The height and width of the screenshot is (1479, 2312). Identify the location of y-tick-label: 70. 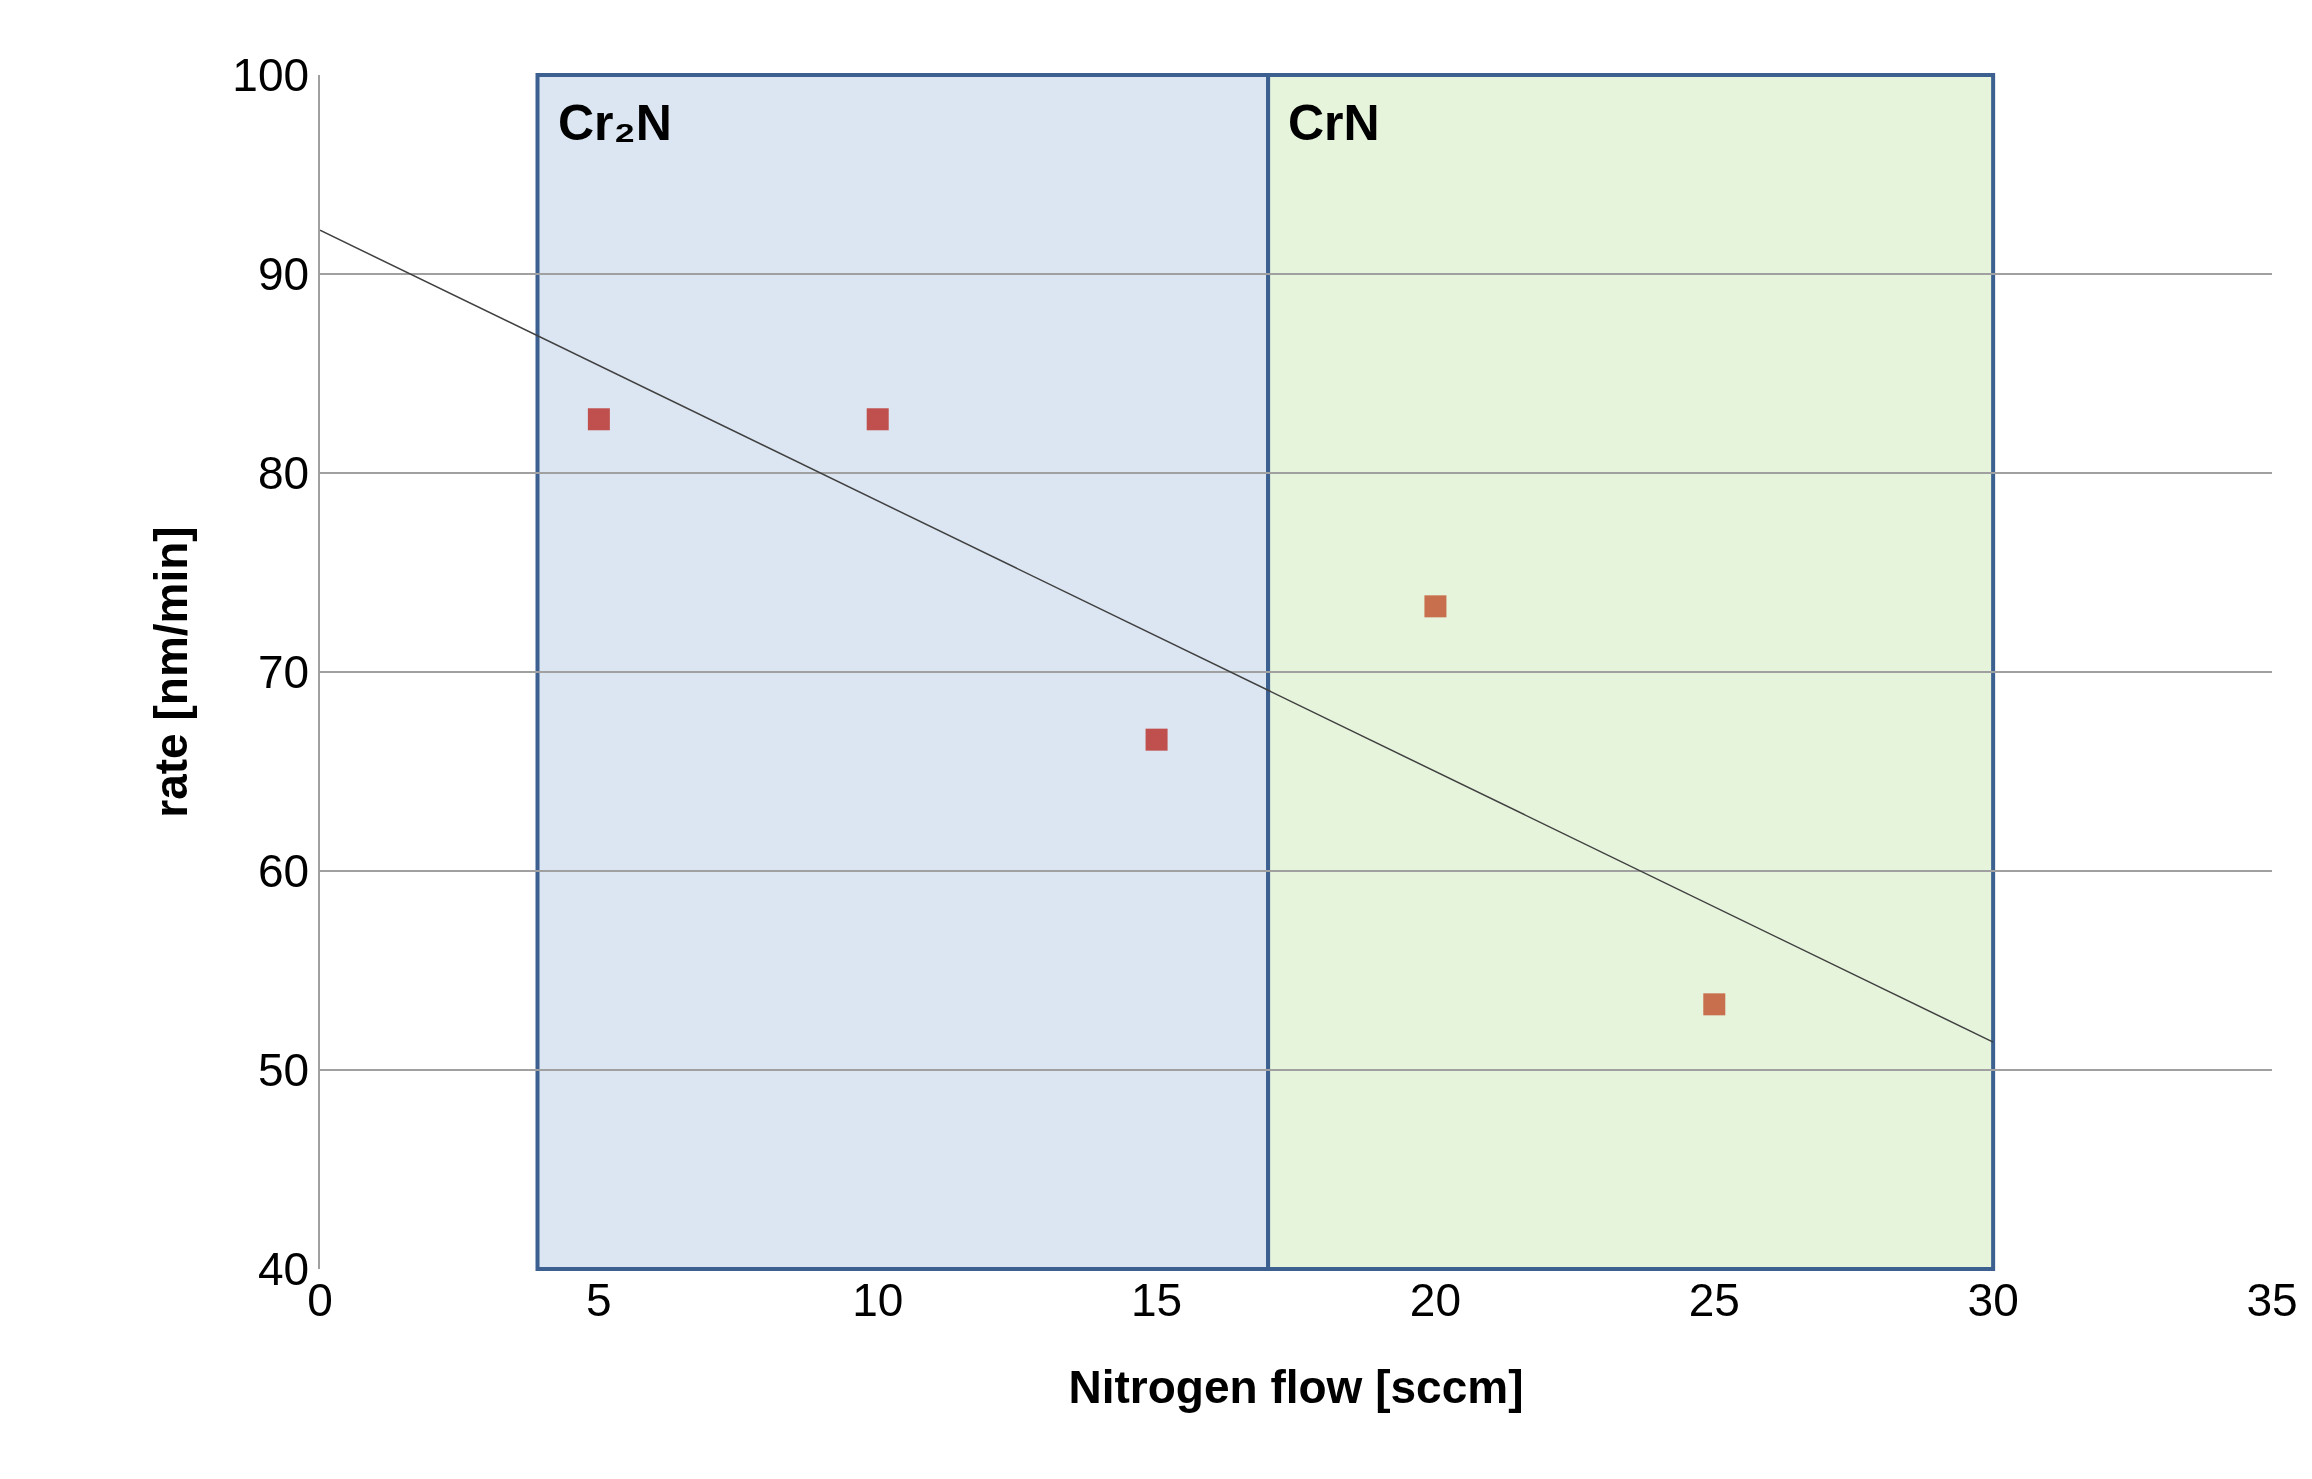
(283, 672).